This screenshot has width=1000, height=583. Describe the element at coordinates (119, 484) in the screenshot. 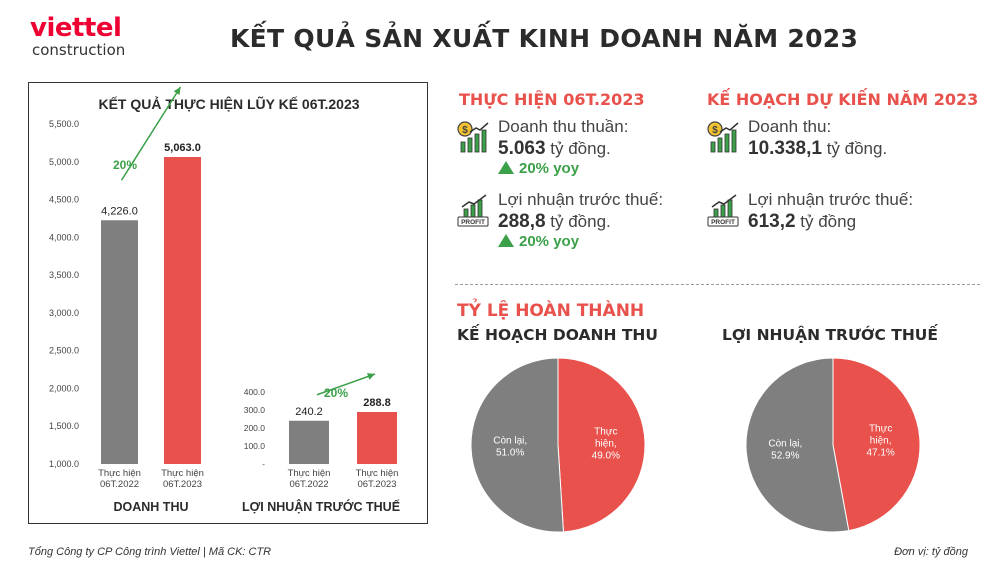

I see `revenue-category-label: 06T.2022` at that location.